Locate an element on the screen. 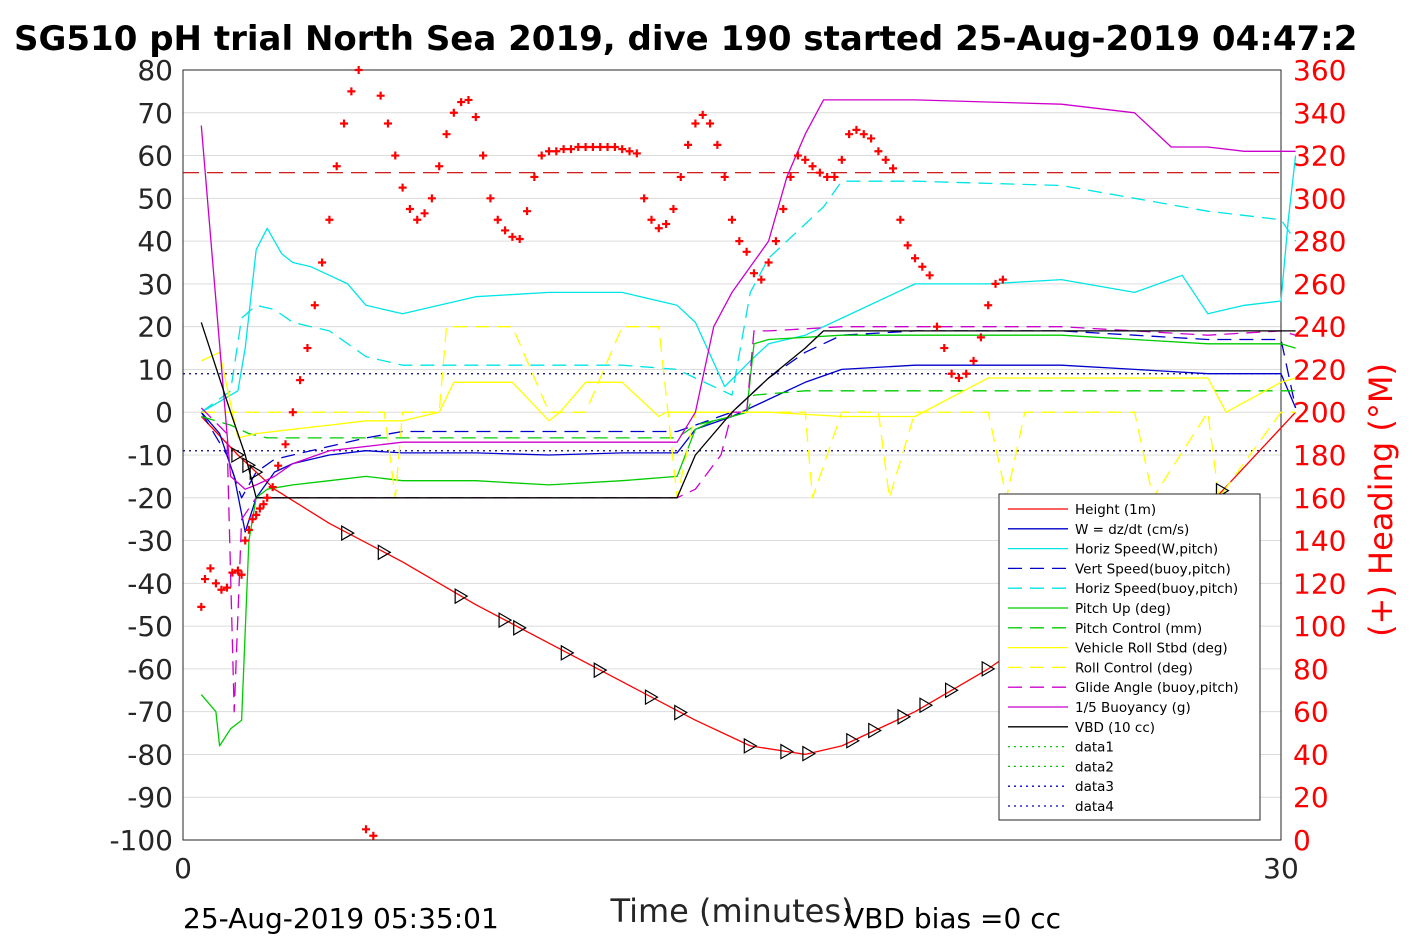 This screenshot has width=1417, height=945. footer-vbd-bias: VBD bias =0 cc is located at coordinates (953, 918).